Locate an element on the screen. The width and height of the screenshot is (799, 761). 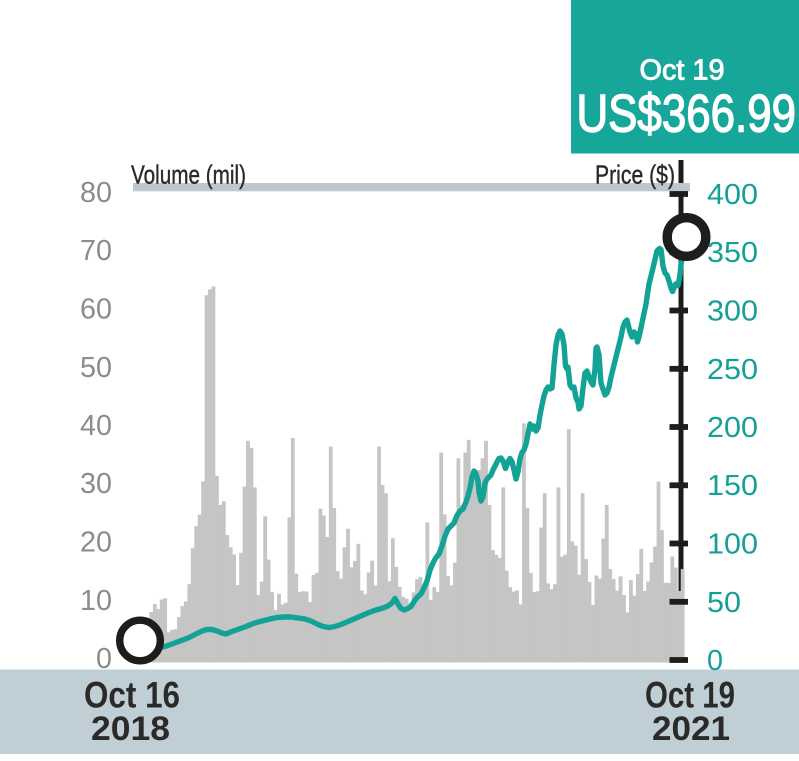
svg-text: 30 is located at coordinates (96, 484).